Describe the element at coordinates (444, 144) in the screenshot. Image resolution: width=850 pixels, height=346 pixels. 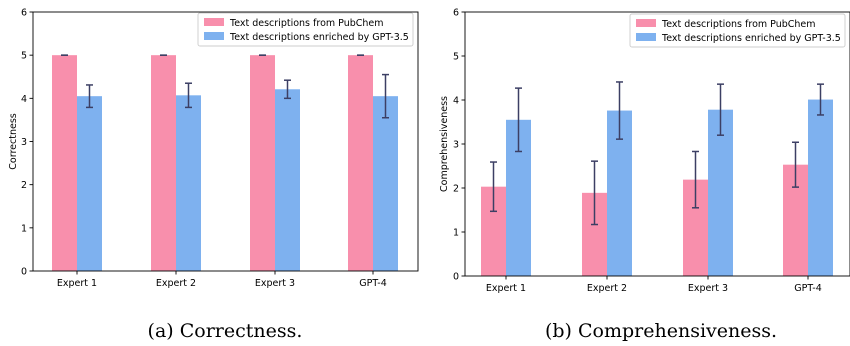
I see `y-axis-label: Comprehensiveness` at that location.